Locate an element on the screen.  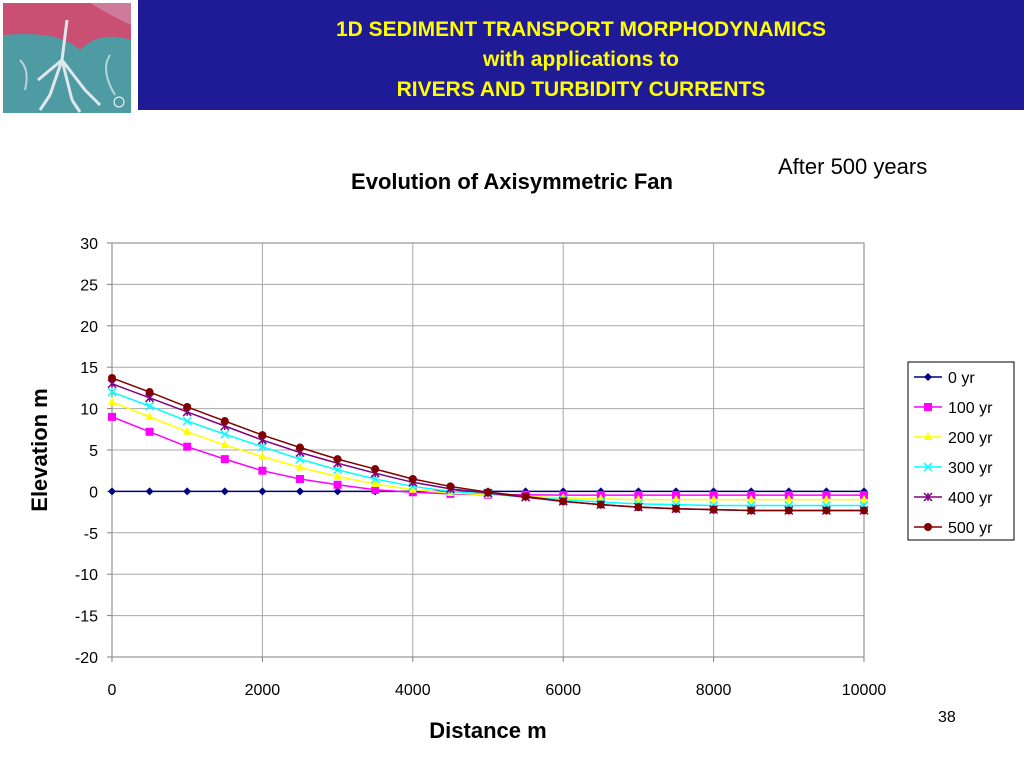
y-tick-label: 0 is located at coordinates (93, 492).